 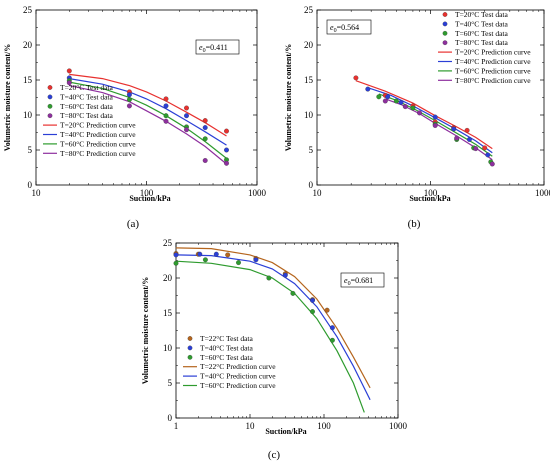 I want to click on void-ratio-value: =0.564, so click(x=348, y=27).